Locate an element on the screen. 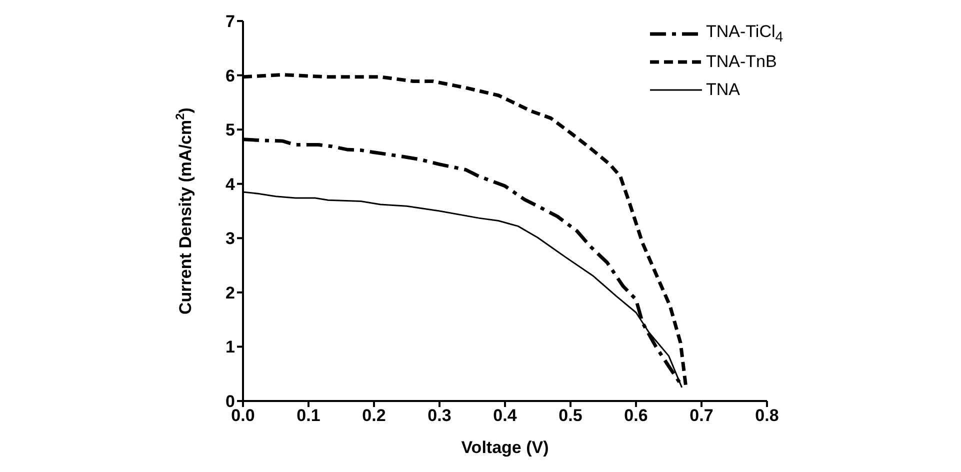 The height and width of the screenshot is (472, 961). x-tick-label: 0.2 is located at coordinates (374, 416).